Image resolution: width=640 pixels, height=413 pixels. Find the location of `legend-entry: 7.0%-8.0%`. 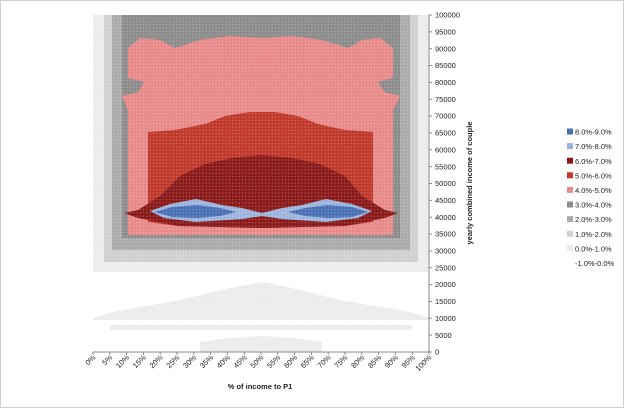

legend-entry: 7.0%-8.0% is located at coordinates (589, 146).